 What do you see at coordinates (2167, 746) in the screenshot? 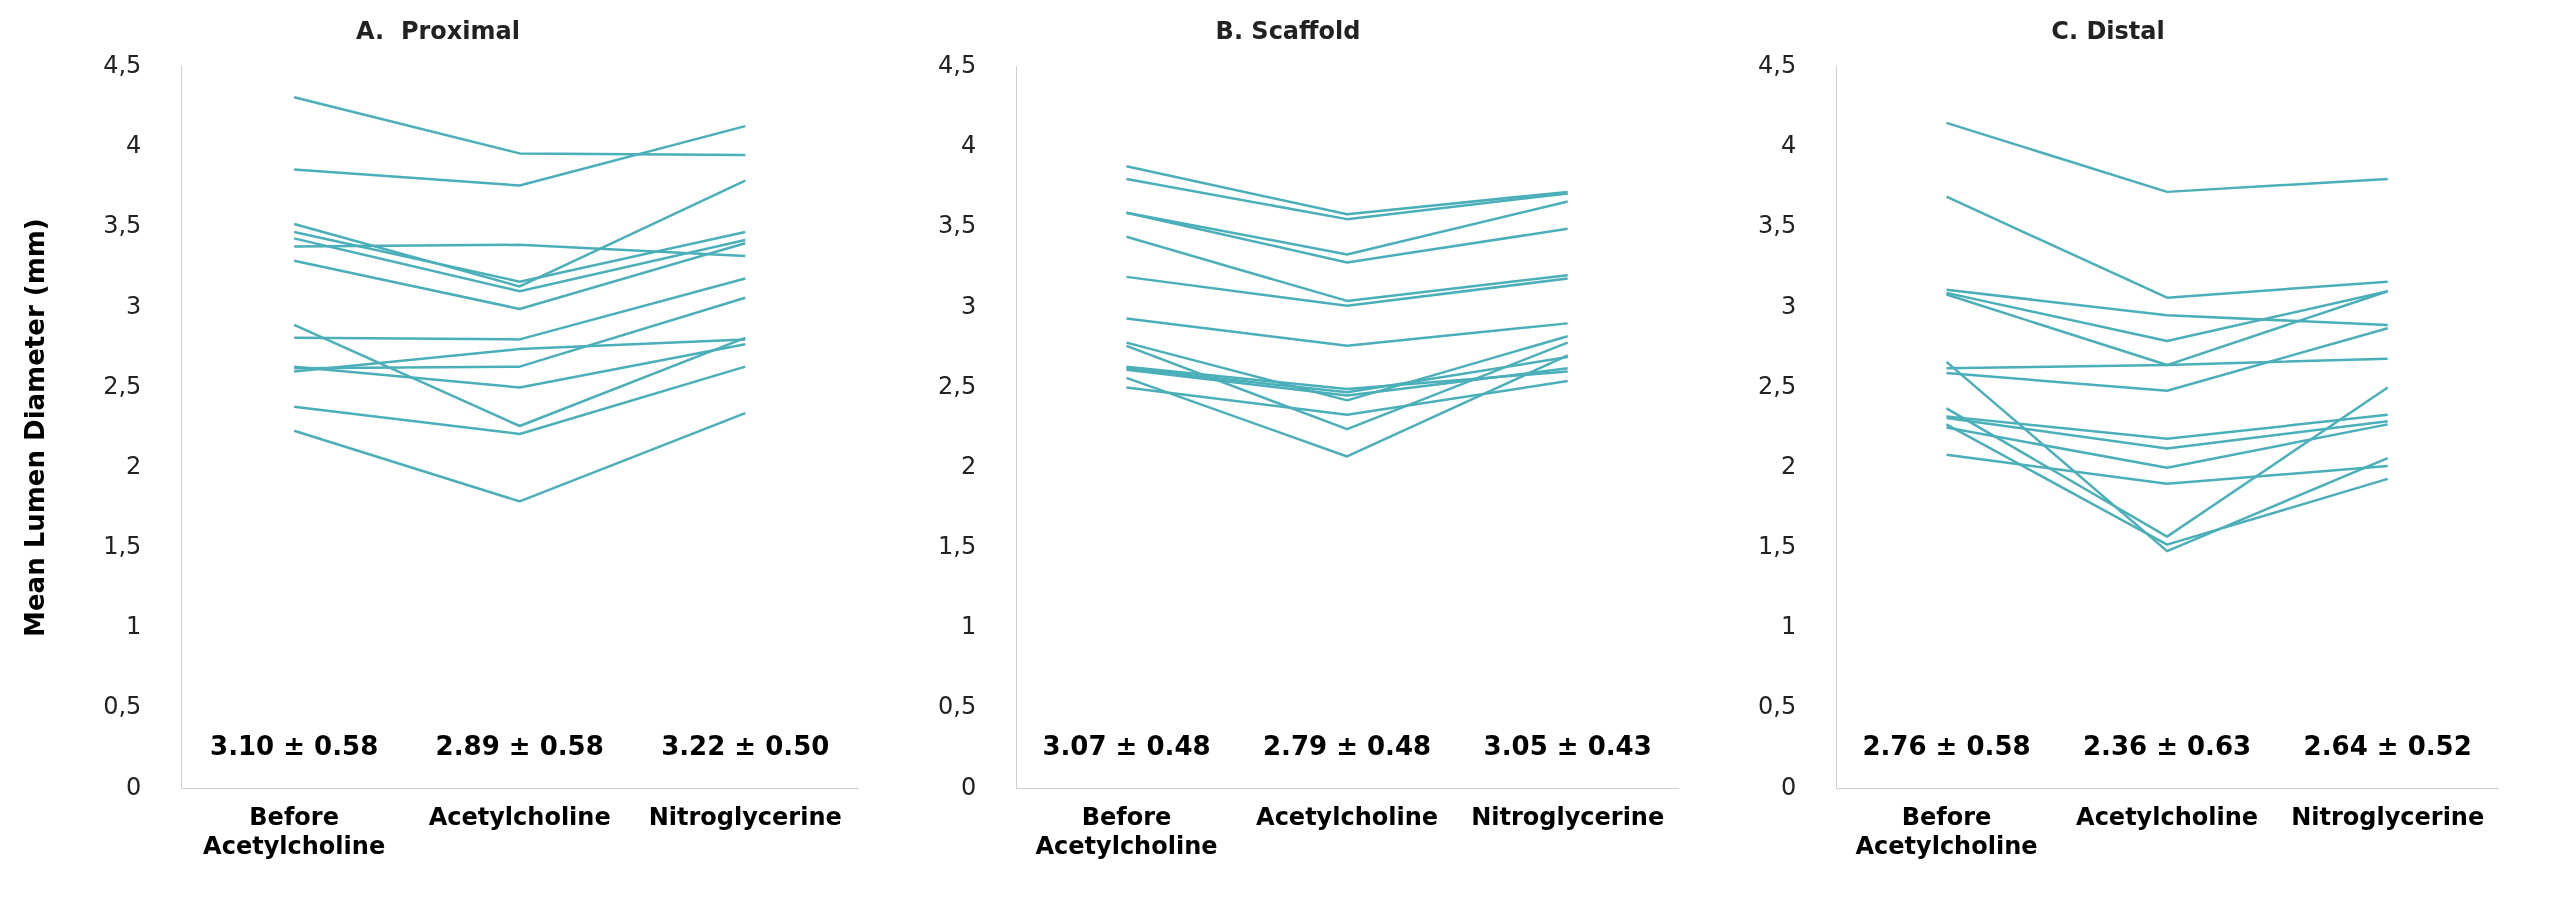
I see `annotation: 2.36 ± 0.63` at bounding box center [2167, 746].